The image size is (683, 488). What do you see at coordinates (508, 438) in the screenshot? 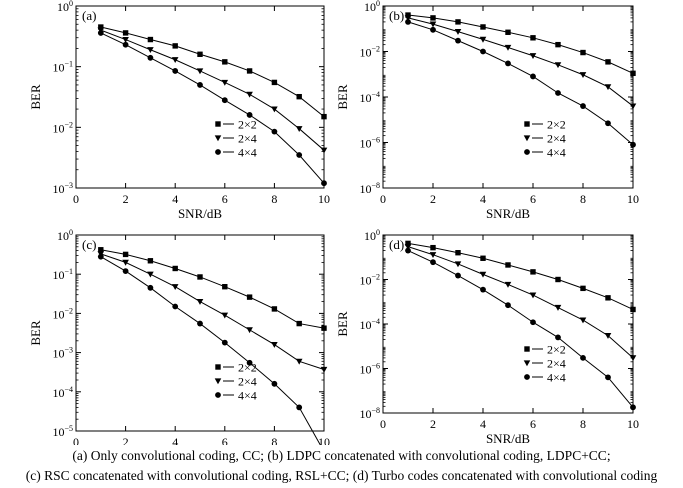
I see `x-axis-label: SNR/dB` at bounding box center [508, 438].